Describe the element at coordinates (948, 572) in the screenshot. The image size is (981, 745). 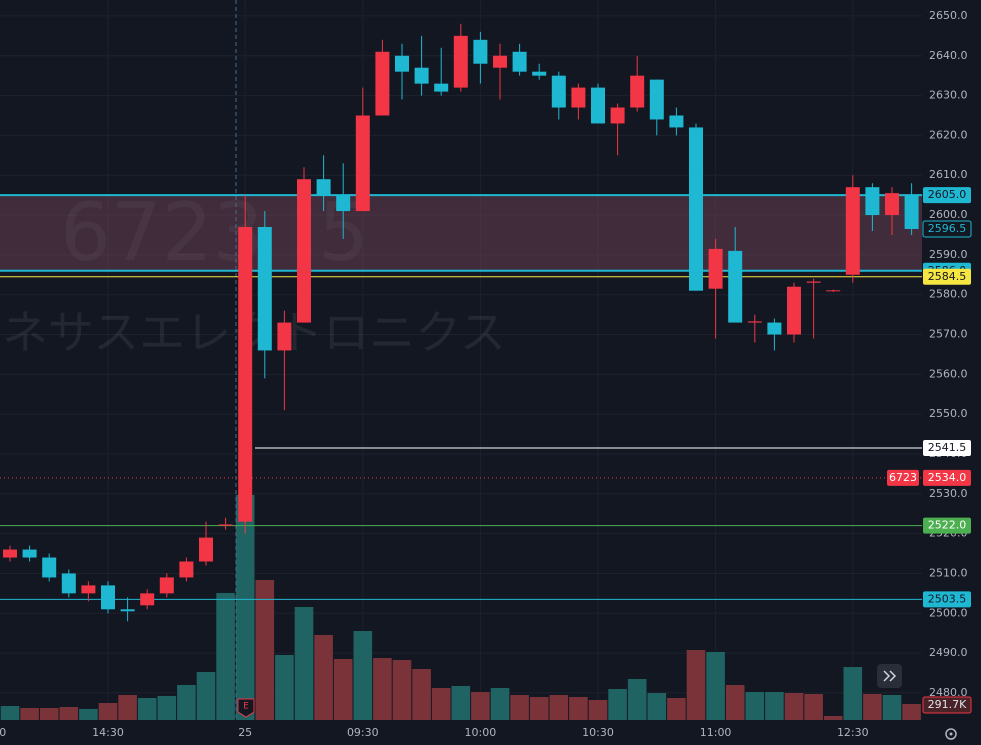
I see `y-tick-label: 2510.0` at that location.